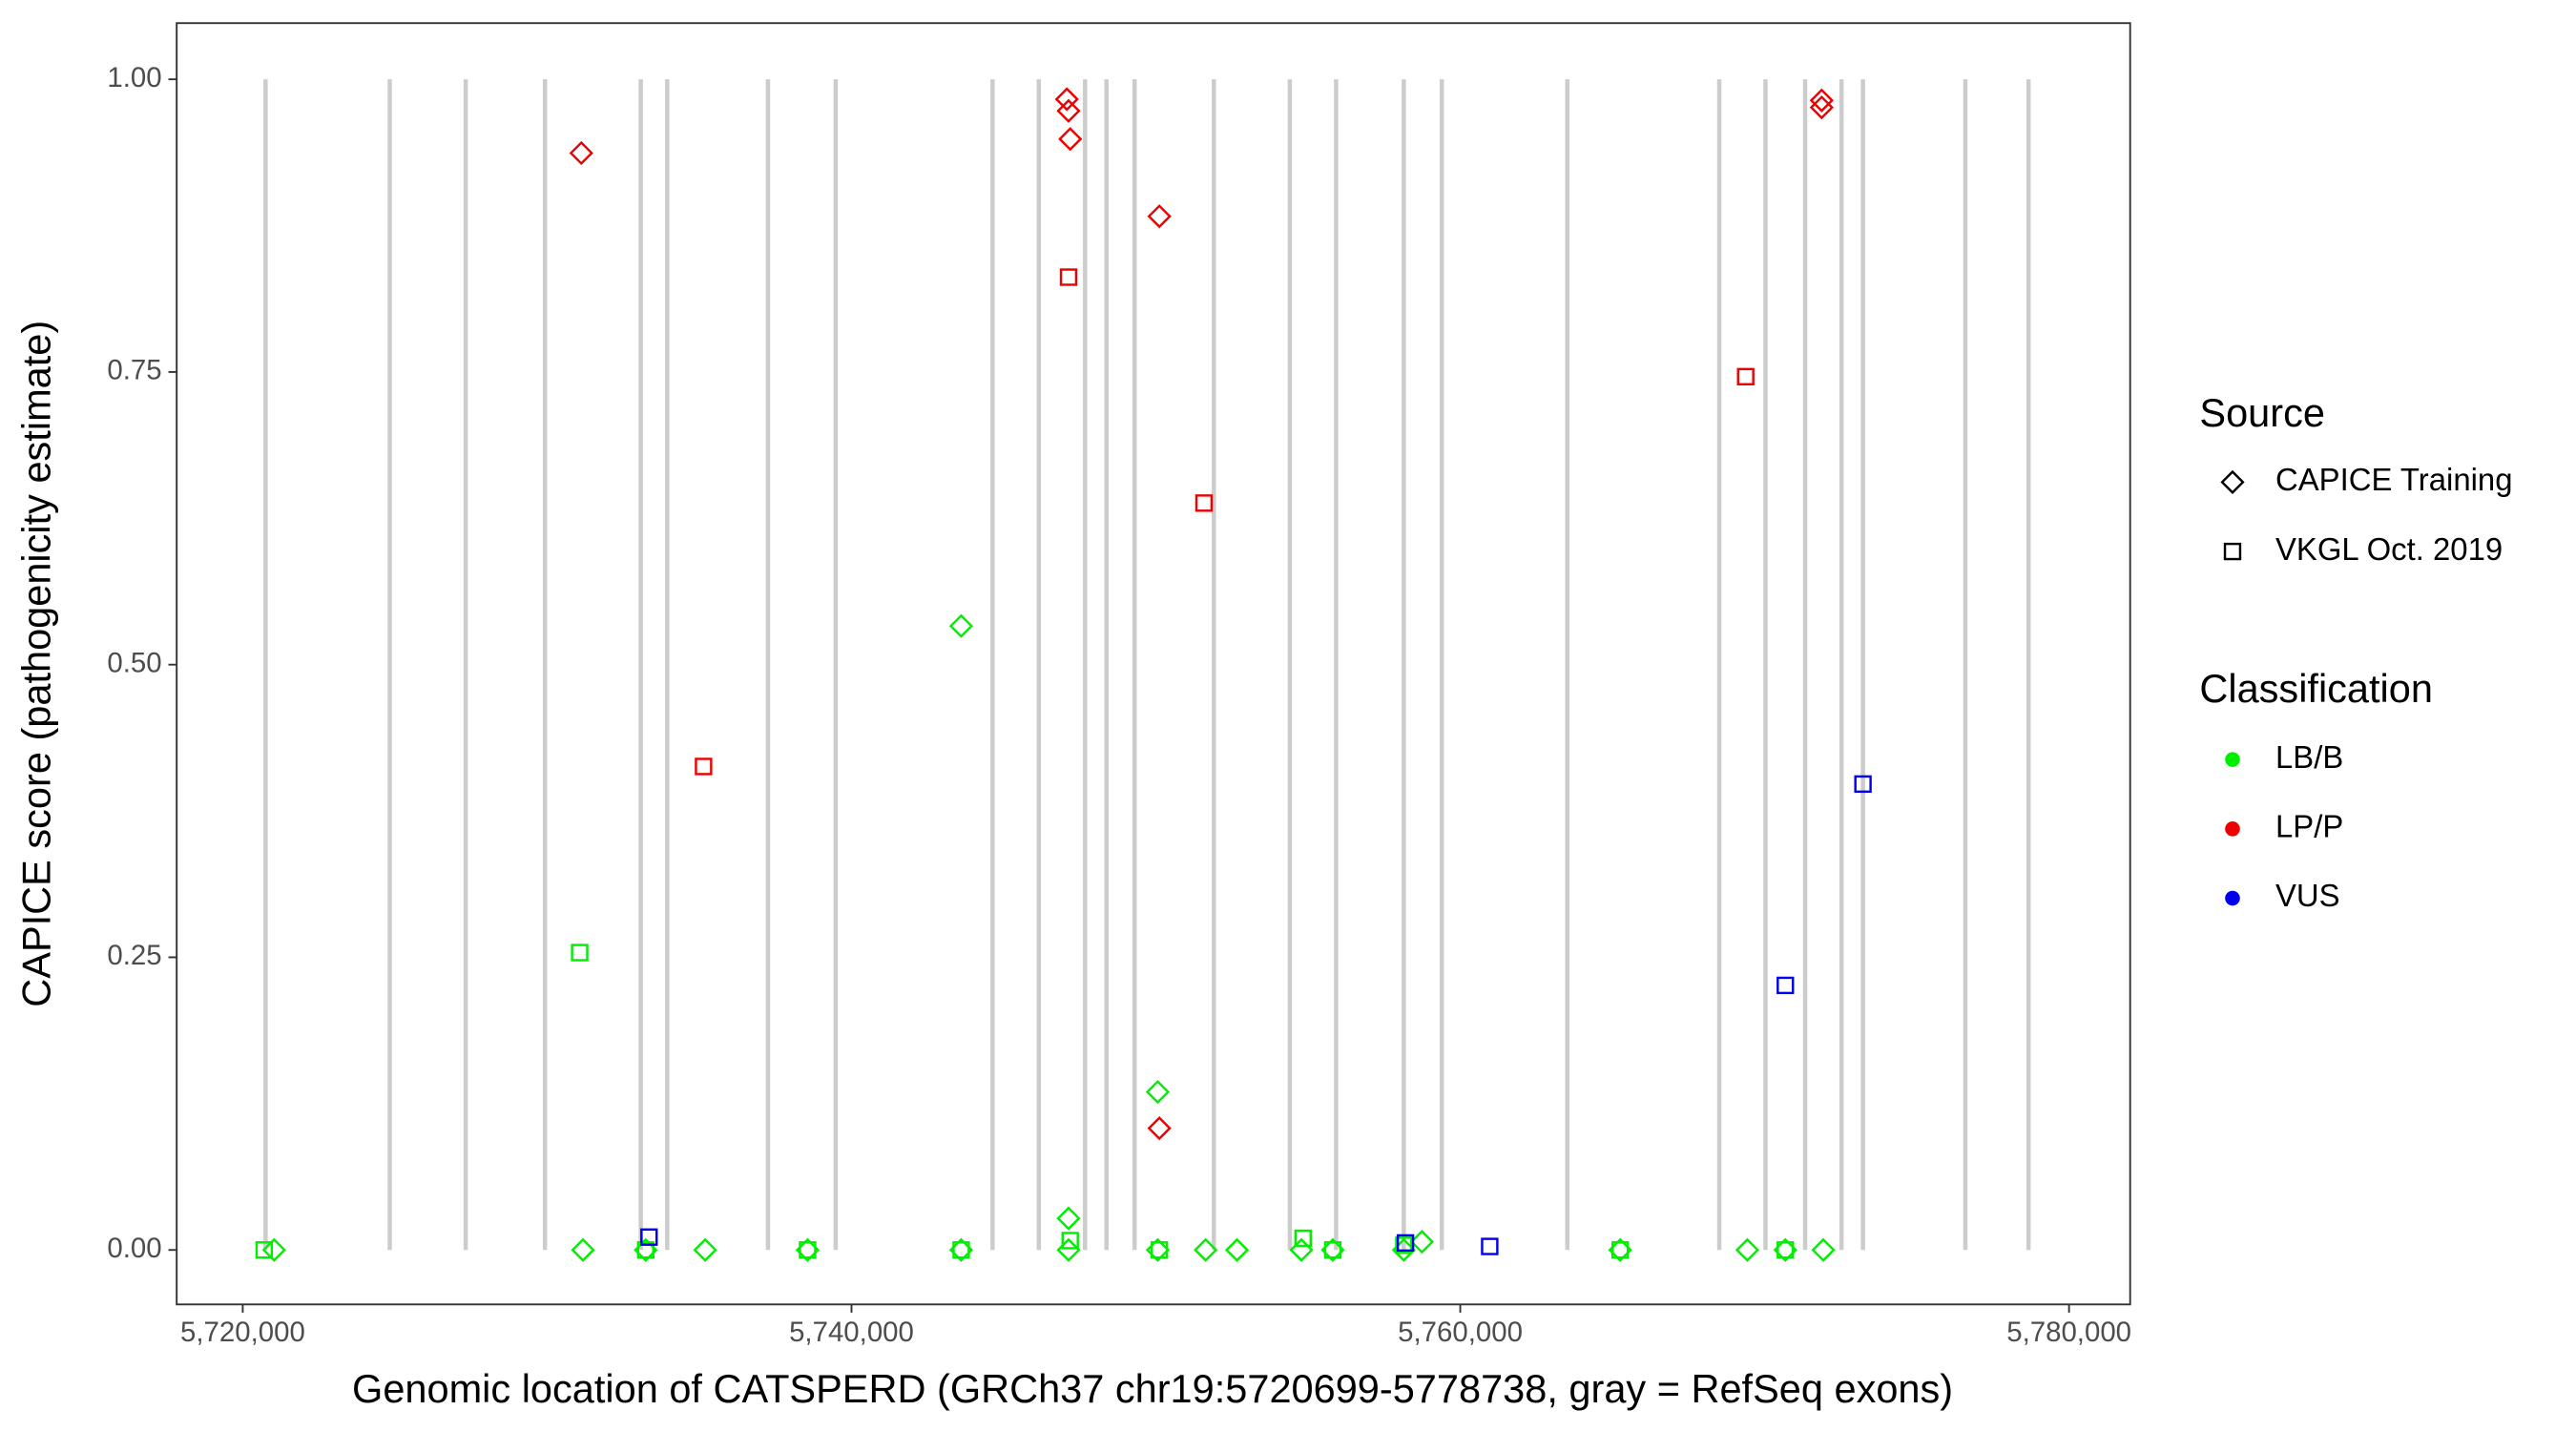 The image size is (2576, 1431). What do you see at coordinates (134, 77) in the screenshot?
I see `y-tick-label: 1.00` at bounding box center [134, 77].